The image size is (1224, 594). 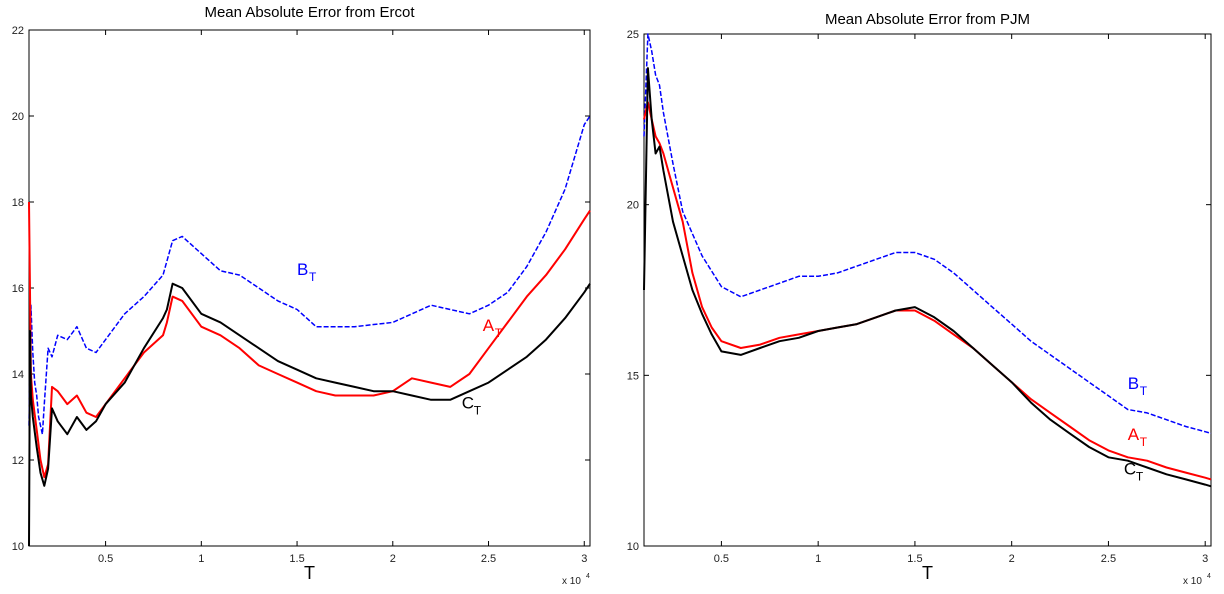 I want to click on chart-1-x-axis-label: T, so click(x=309, y=573).